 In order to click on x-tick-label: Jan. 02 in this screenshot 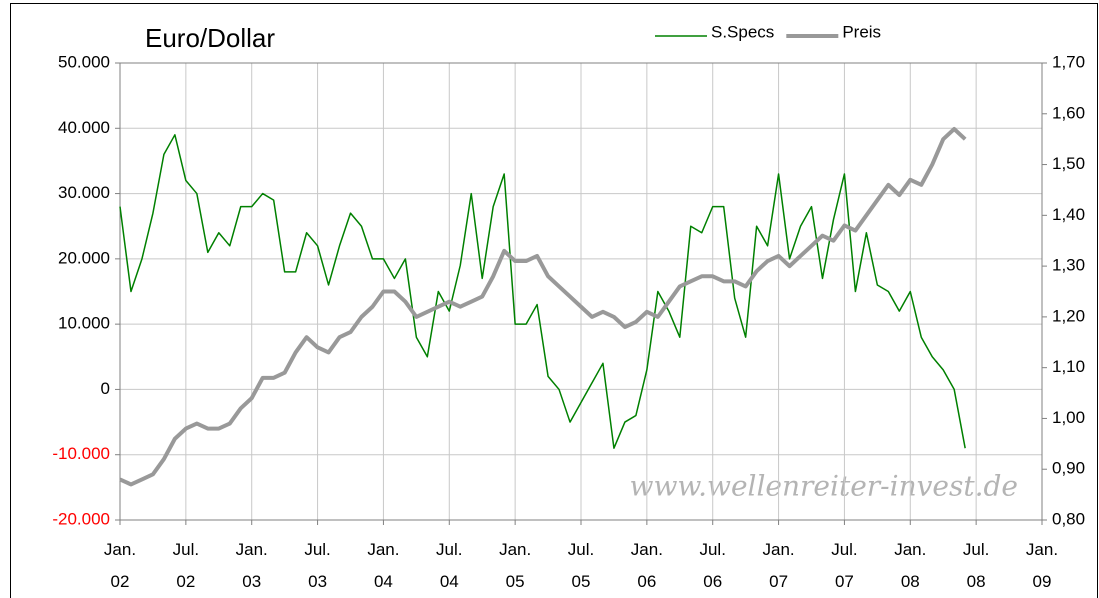, I will do `click(120, 565)`.